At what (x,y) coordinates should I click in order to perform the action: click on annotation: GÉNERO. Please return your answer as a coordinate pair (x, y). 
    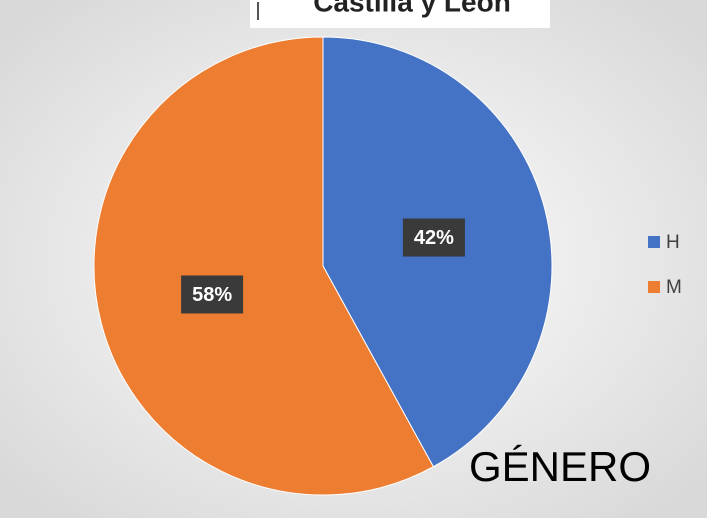
    Looking at the image, I should click on (560, 466).